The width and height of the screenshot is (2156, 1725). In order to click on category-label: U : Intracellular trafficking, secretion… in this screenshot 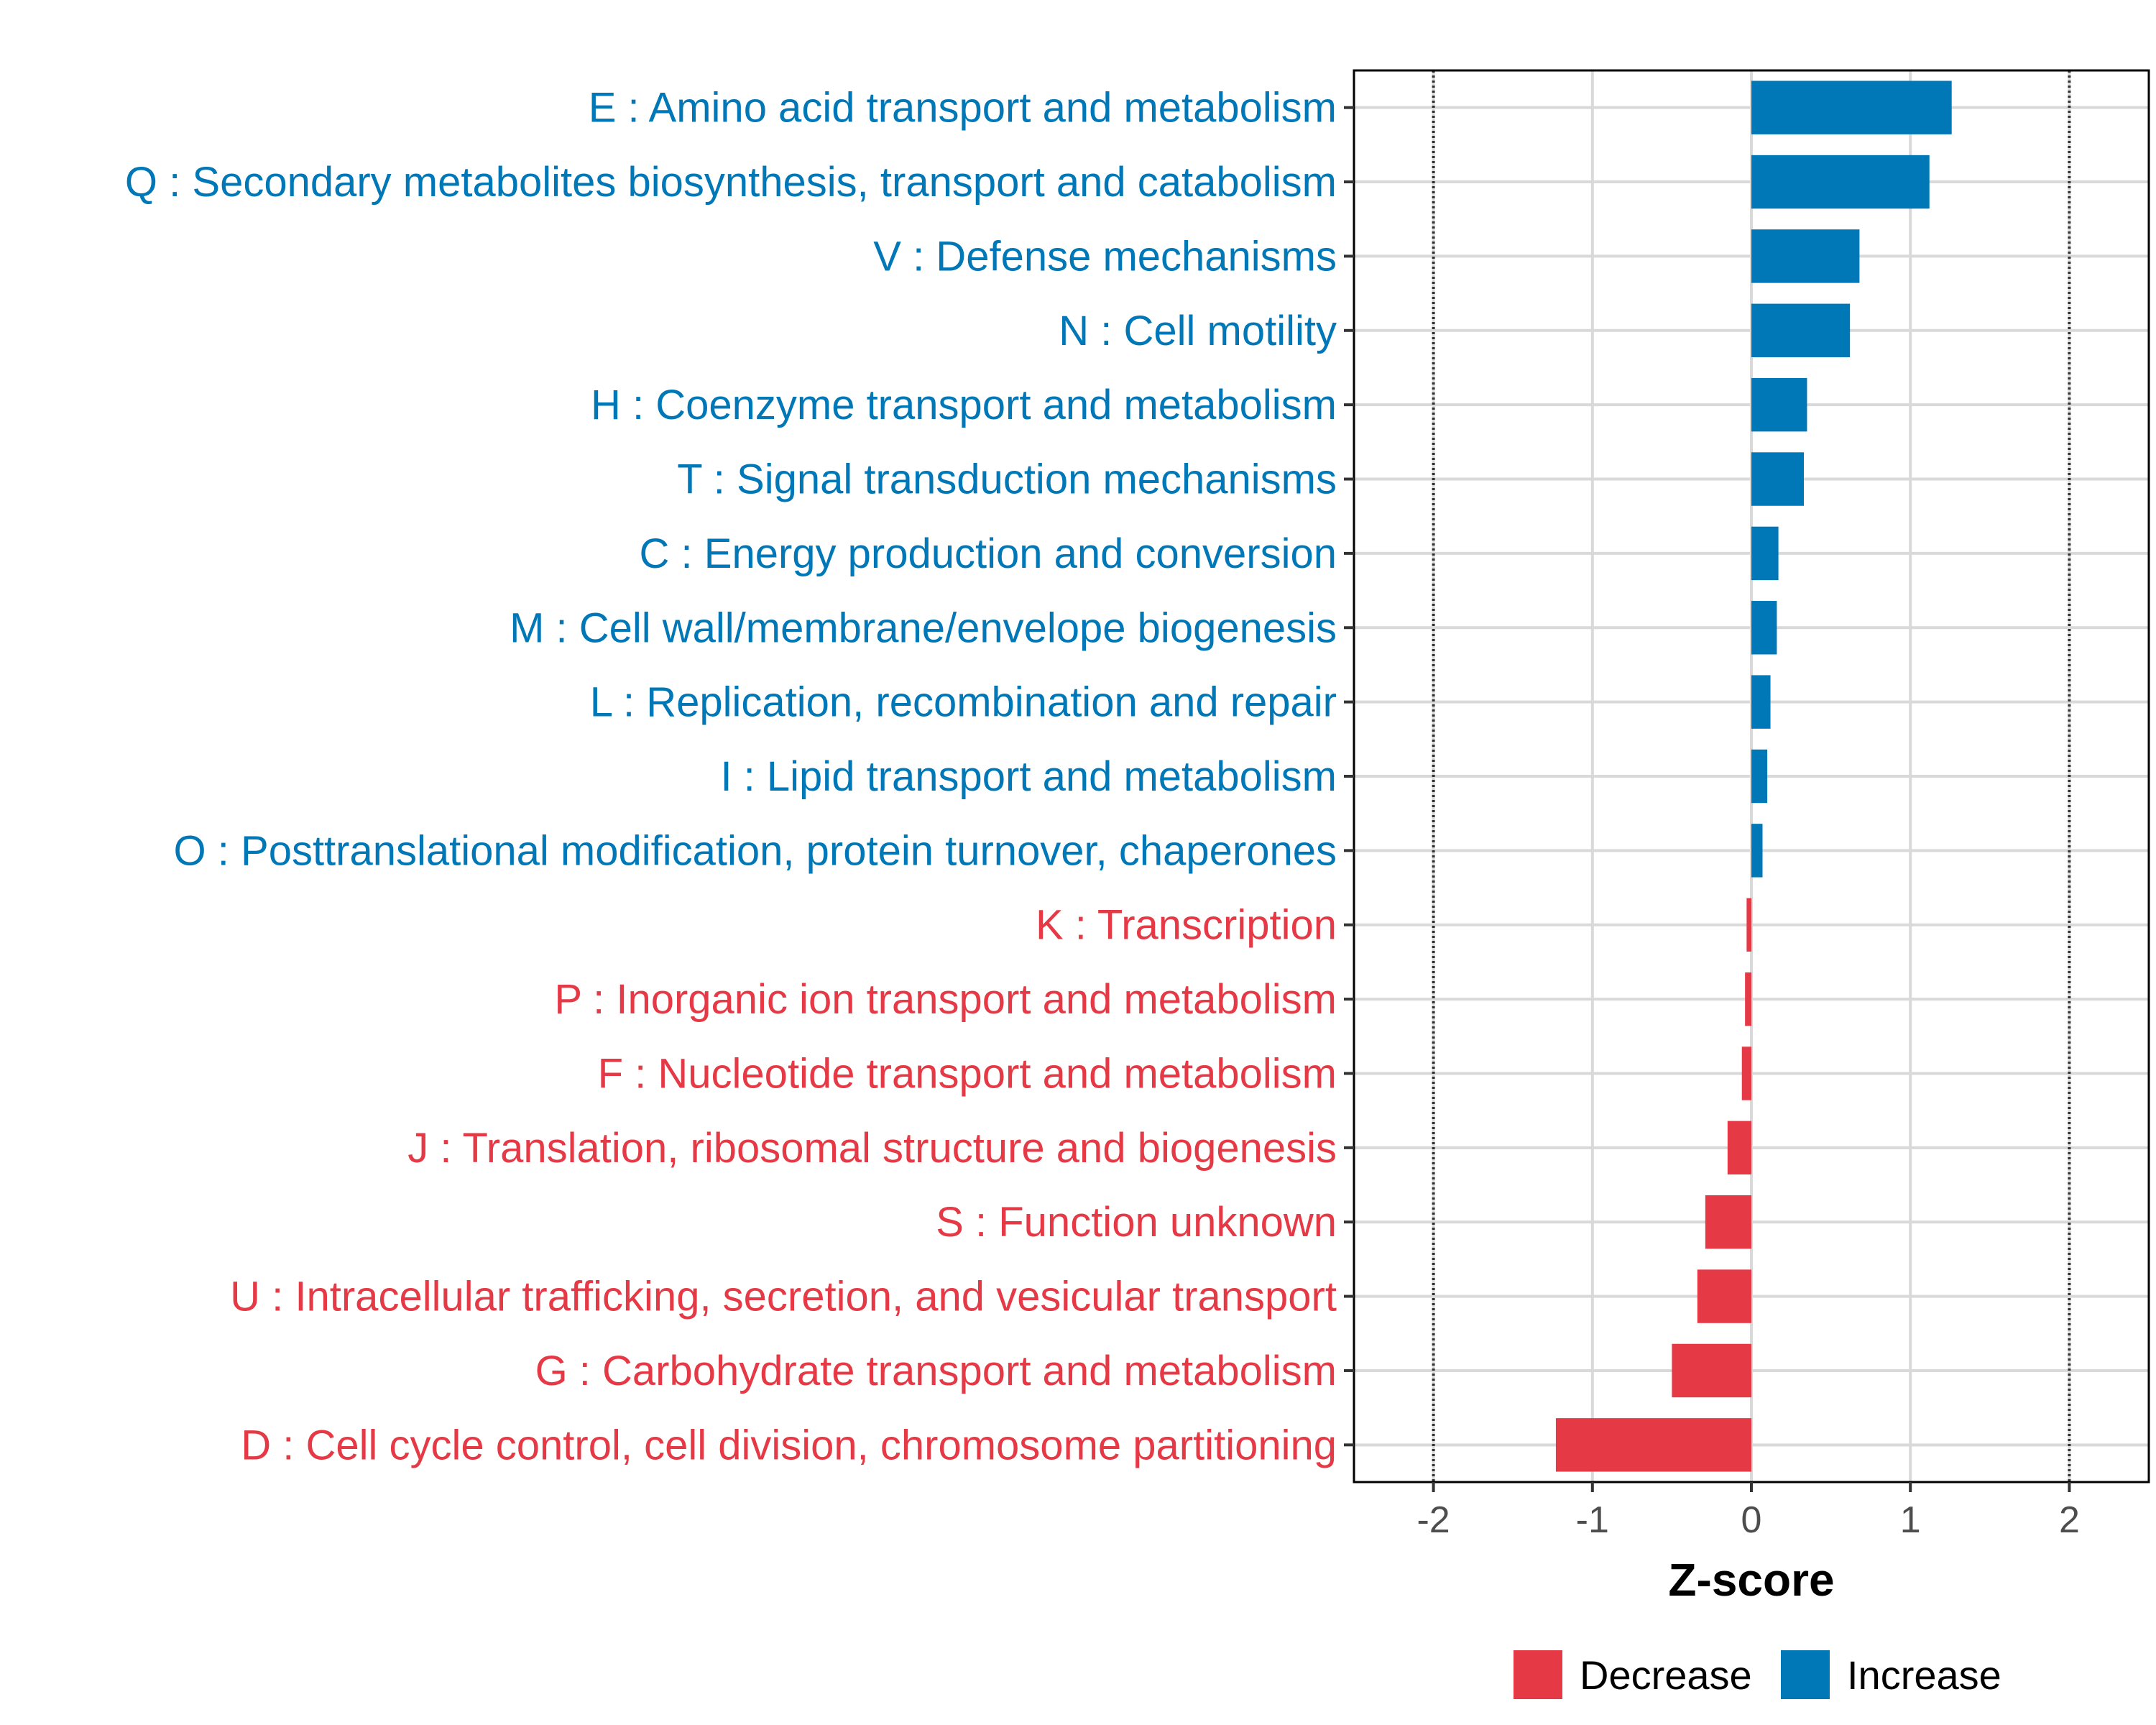, I will do `click(784, 1297)`.